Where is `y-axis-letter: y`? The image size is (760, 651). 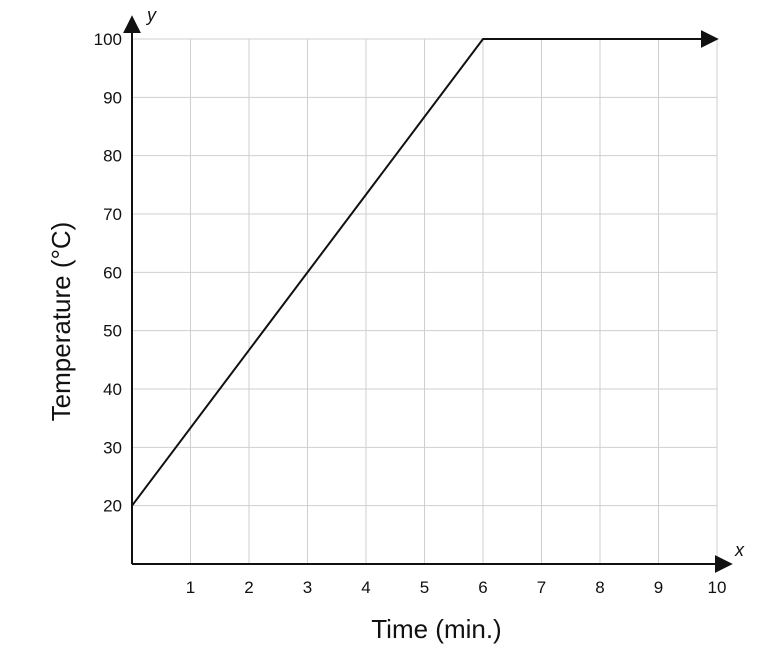 y-axis-letter: y is located at coordinates (151, 15).